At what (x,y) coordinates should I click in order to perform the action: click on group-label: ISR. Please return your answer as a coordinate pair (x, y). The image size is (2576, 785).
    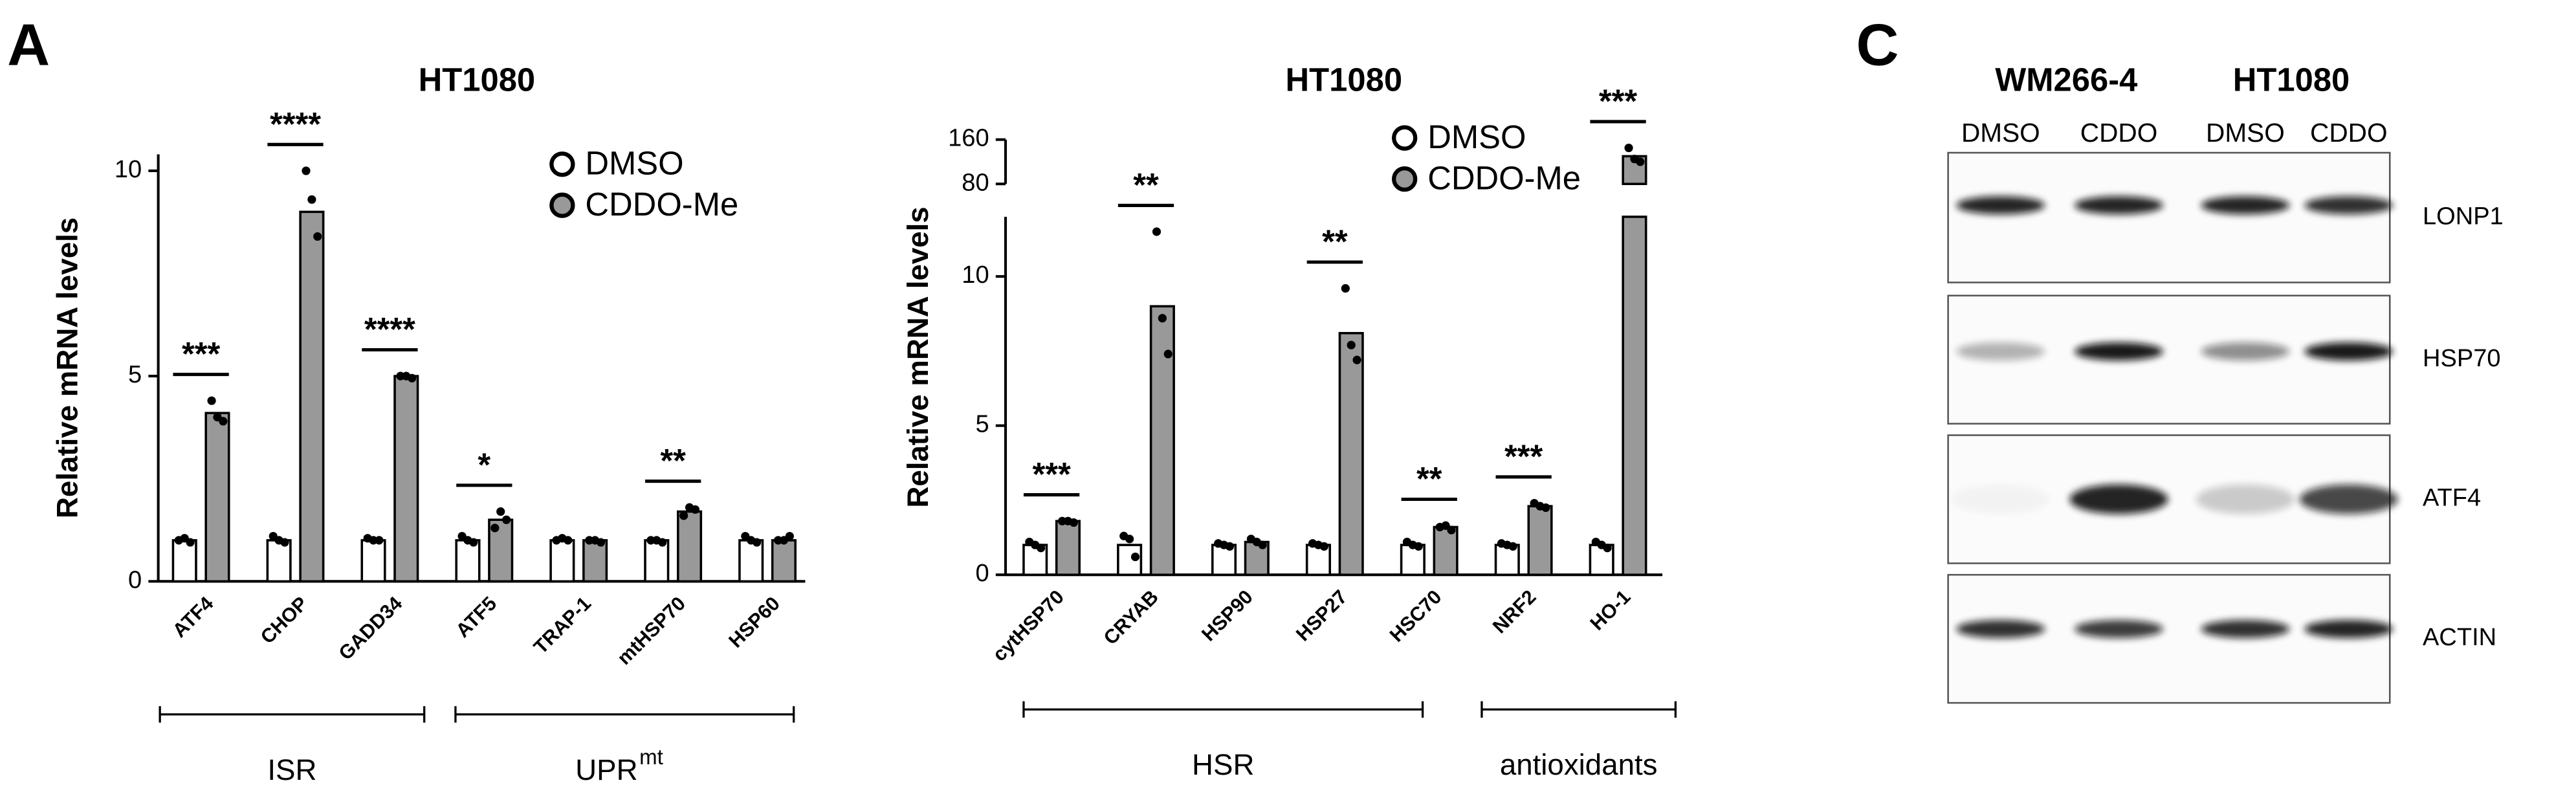
    Looking at the image, I should click on (291, 769).